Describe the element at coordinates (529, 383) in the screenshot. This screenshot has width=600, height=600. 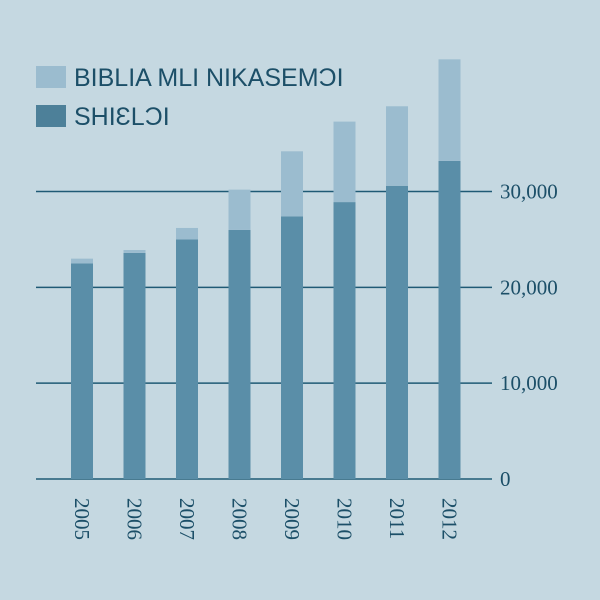
I see `y-tick-label: 10,000` at that location.